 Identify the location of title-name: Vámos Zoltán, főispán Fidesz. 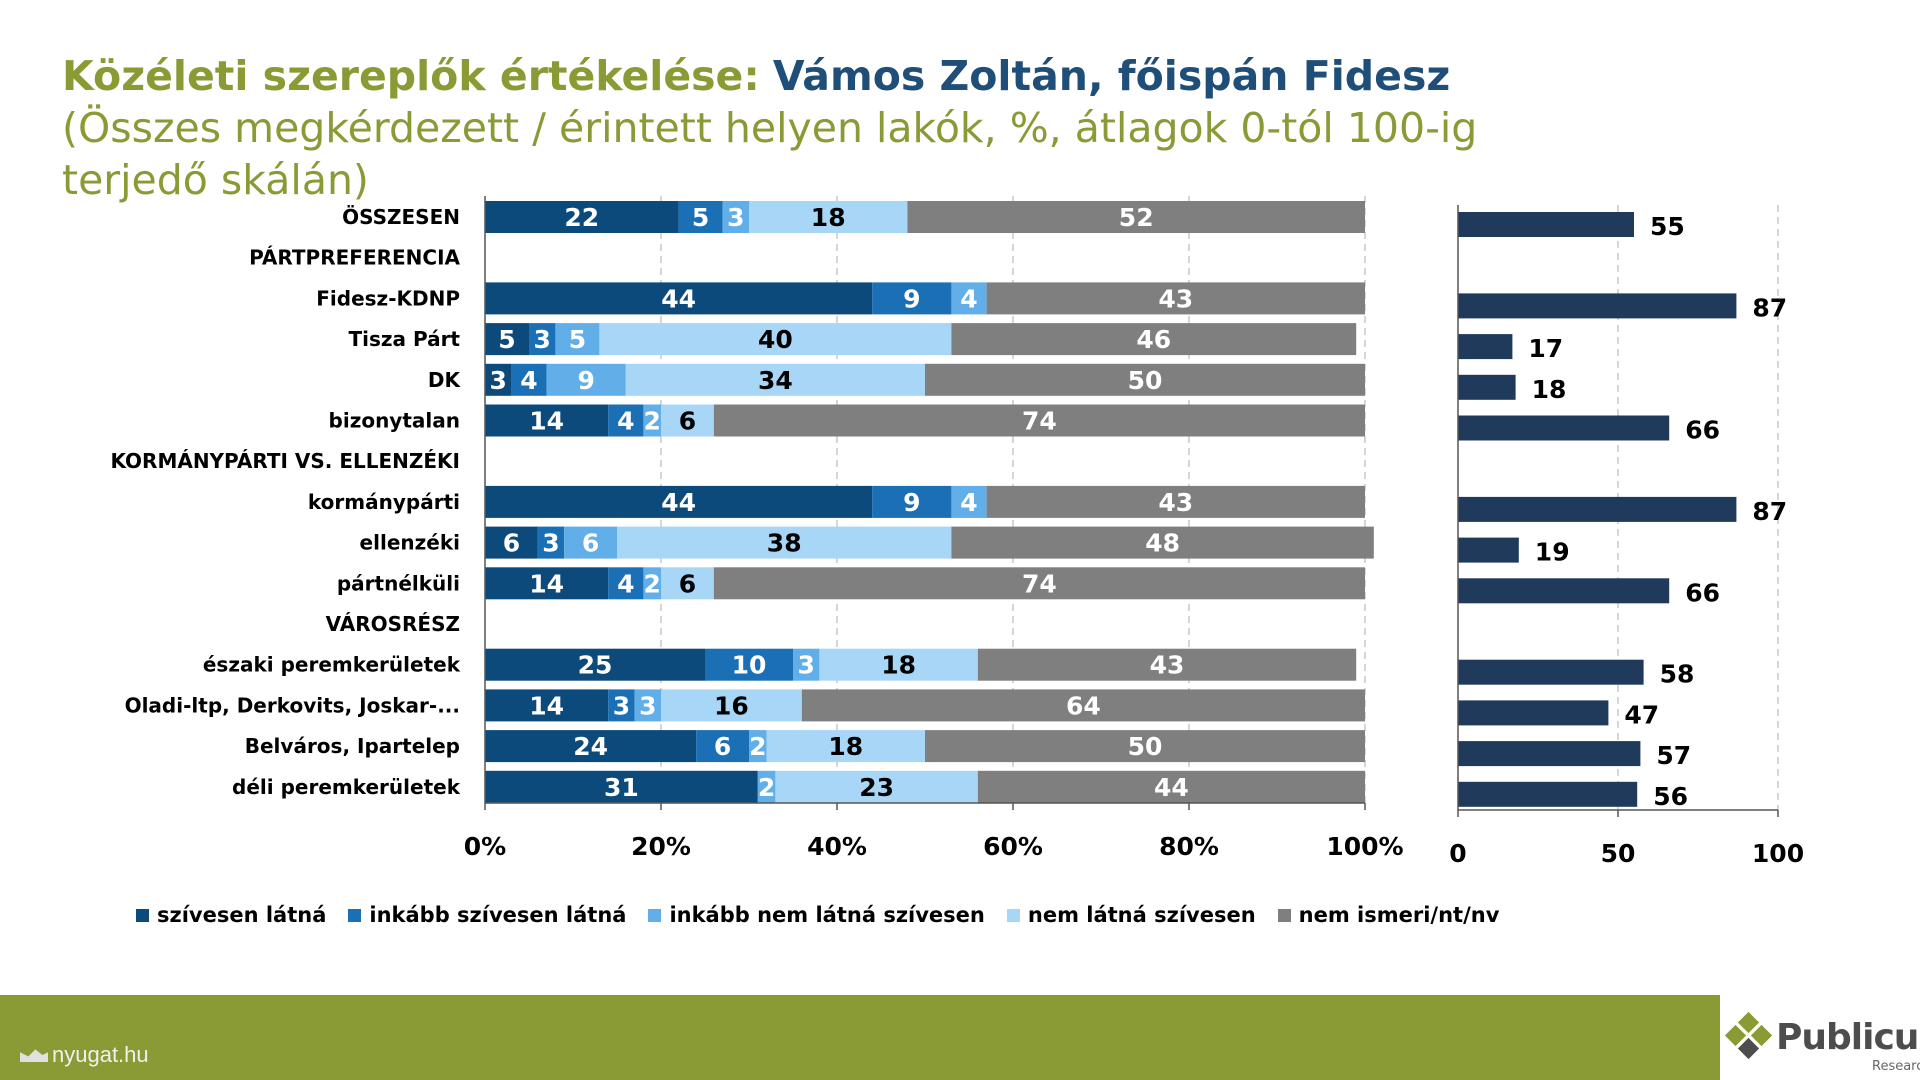
(1111, 76).